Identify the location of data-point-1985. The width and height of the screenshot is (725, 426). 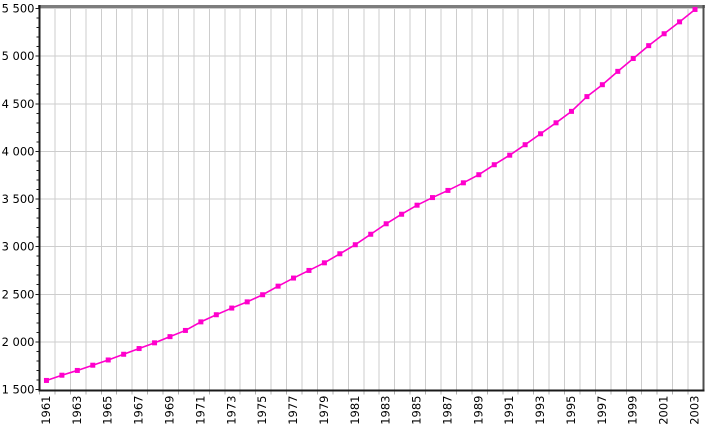
(417, 205).